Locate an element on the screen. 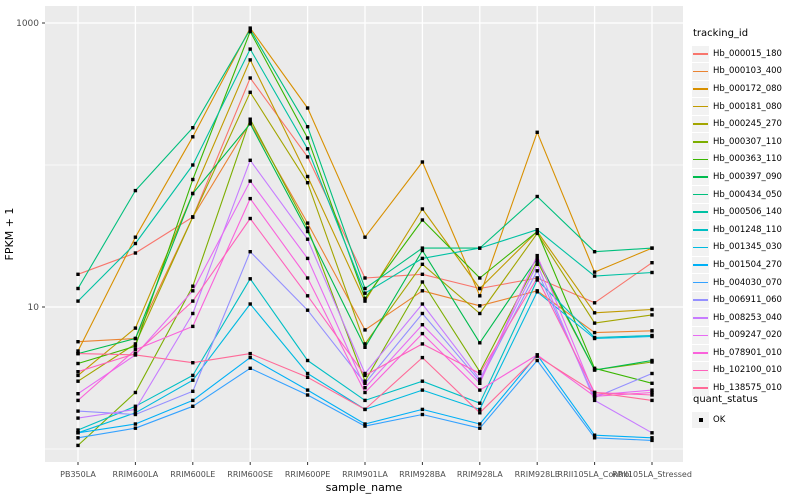 This screenshot has width=800, height=500. legend-entry-label: OK is located at coordinates (719, 419).